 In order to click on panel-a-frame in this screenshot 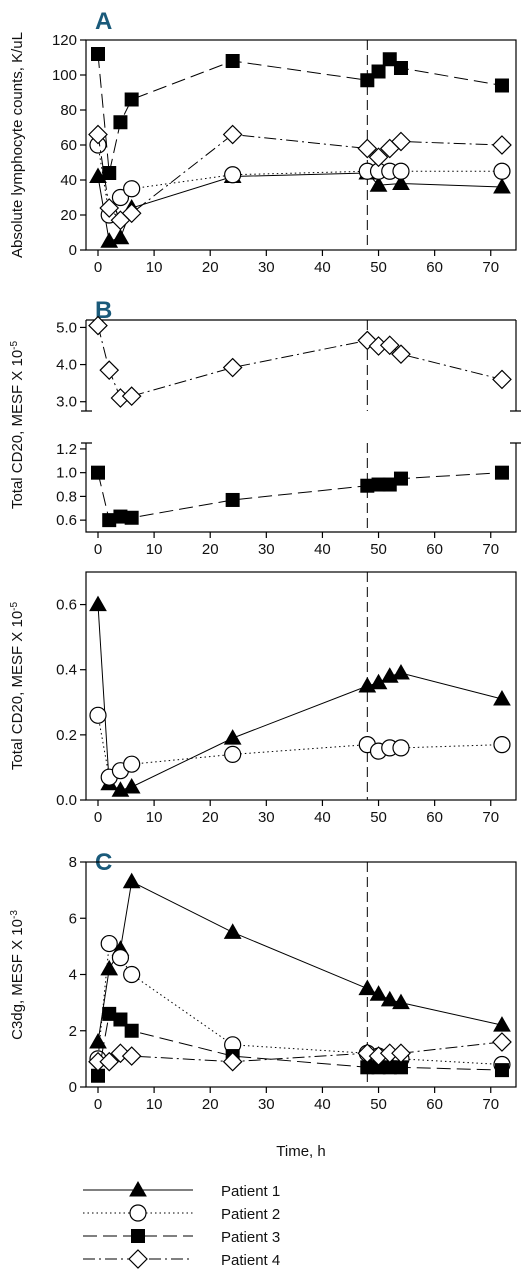, I will do `click(301, 145)`.